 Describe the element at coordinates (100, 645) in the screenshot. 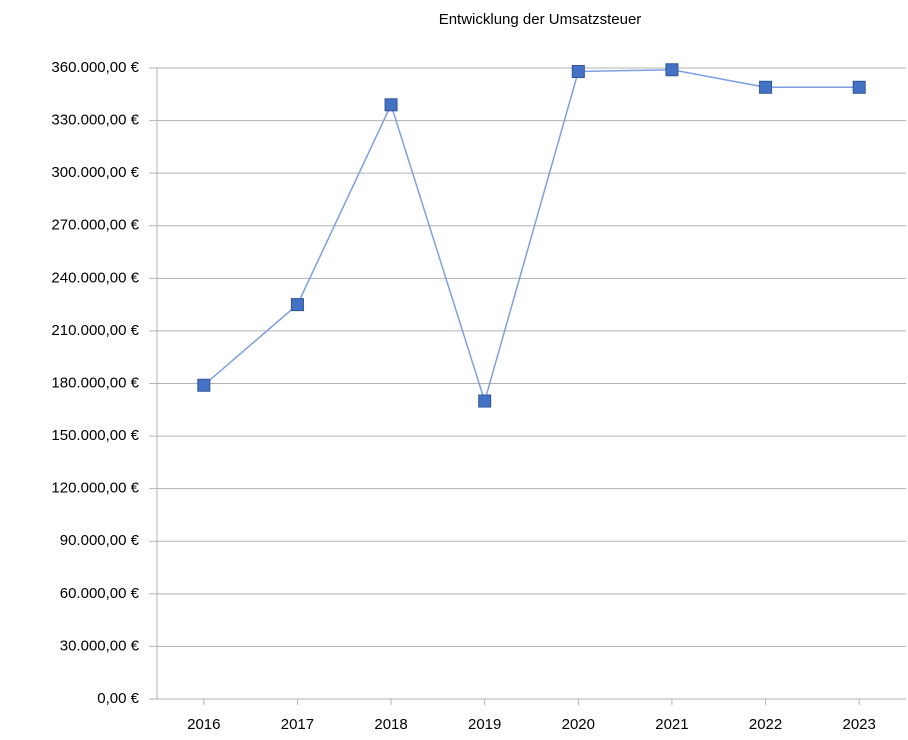

I see `y-tick-label: 30.000,00 €` at that location.